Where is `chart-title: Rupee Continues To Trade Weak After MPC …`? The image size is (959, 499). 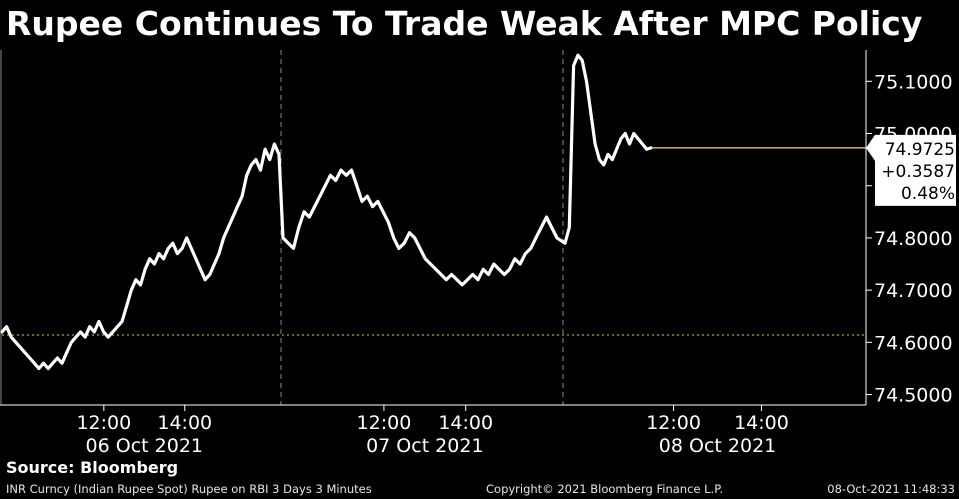 chart-title: Rupee Continues To Trade Weak After MPC … is located at coordinates (464, 23).